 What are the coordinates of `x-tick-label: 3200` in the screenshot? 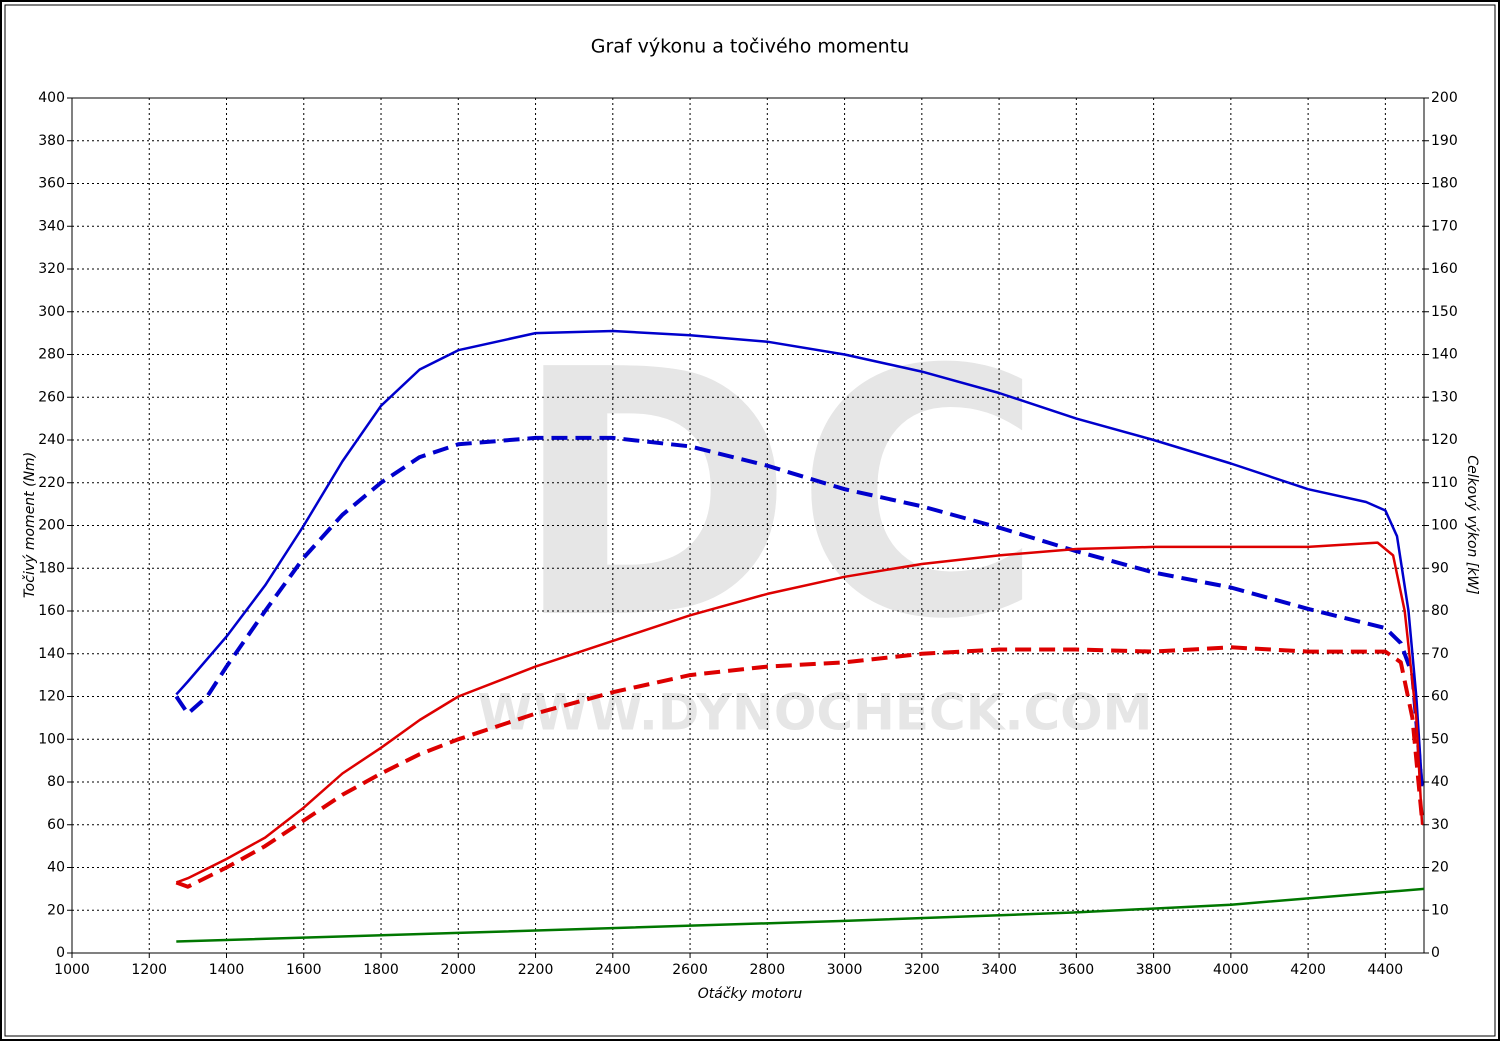 It's located at (922, 970).